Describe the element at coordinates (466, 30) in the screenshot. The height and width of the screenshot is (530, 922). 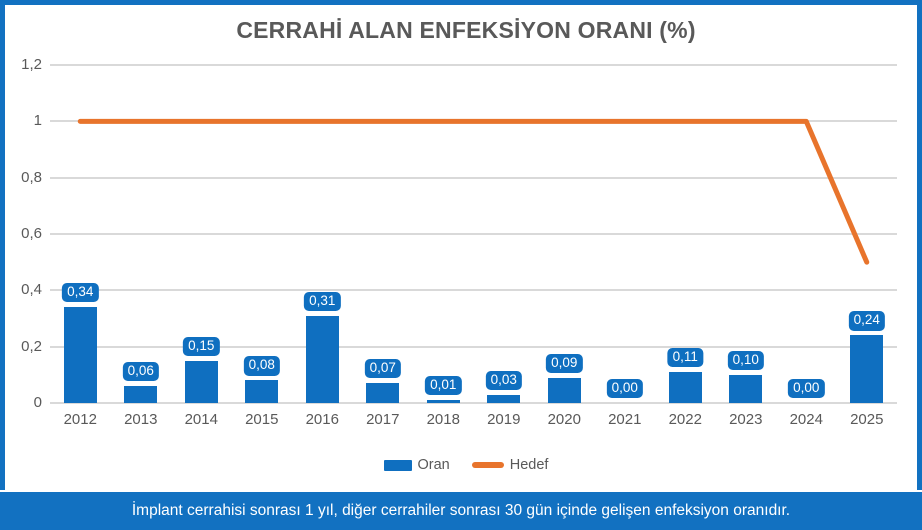
I see `chart-title: CERRAHİ ALAN ENFEKSİYON ORANI (%)` at that location.